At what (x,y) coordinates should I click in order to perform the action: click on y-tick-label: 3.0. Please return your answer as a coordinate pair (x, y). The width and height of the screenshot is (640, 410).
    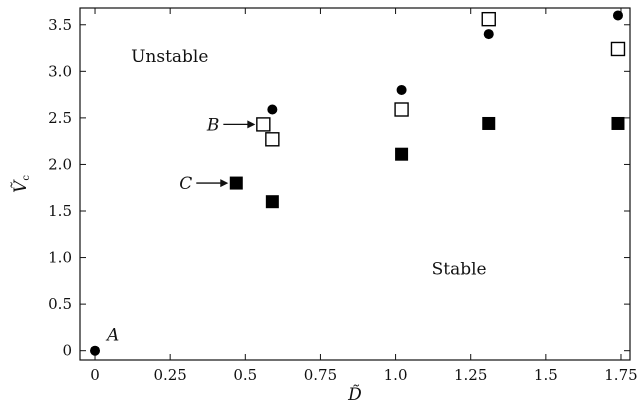
    Looking at the image, I should click on (60, 71).